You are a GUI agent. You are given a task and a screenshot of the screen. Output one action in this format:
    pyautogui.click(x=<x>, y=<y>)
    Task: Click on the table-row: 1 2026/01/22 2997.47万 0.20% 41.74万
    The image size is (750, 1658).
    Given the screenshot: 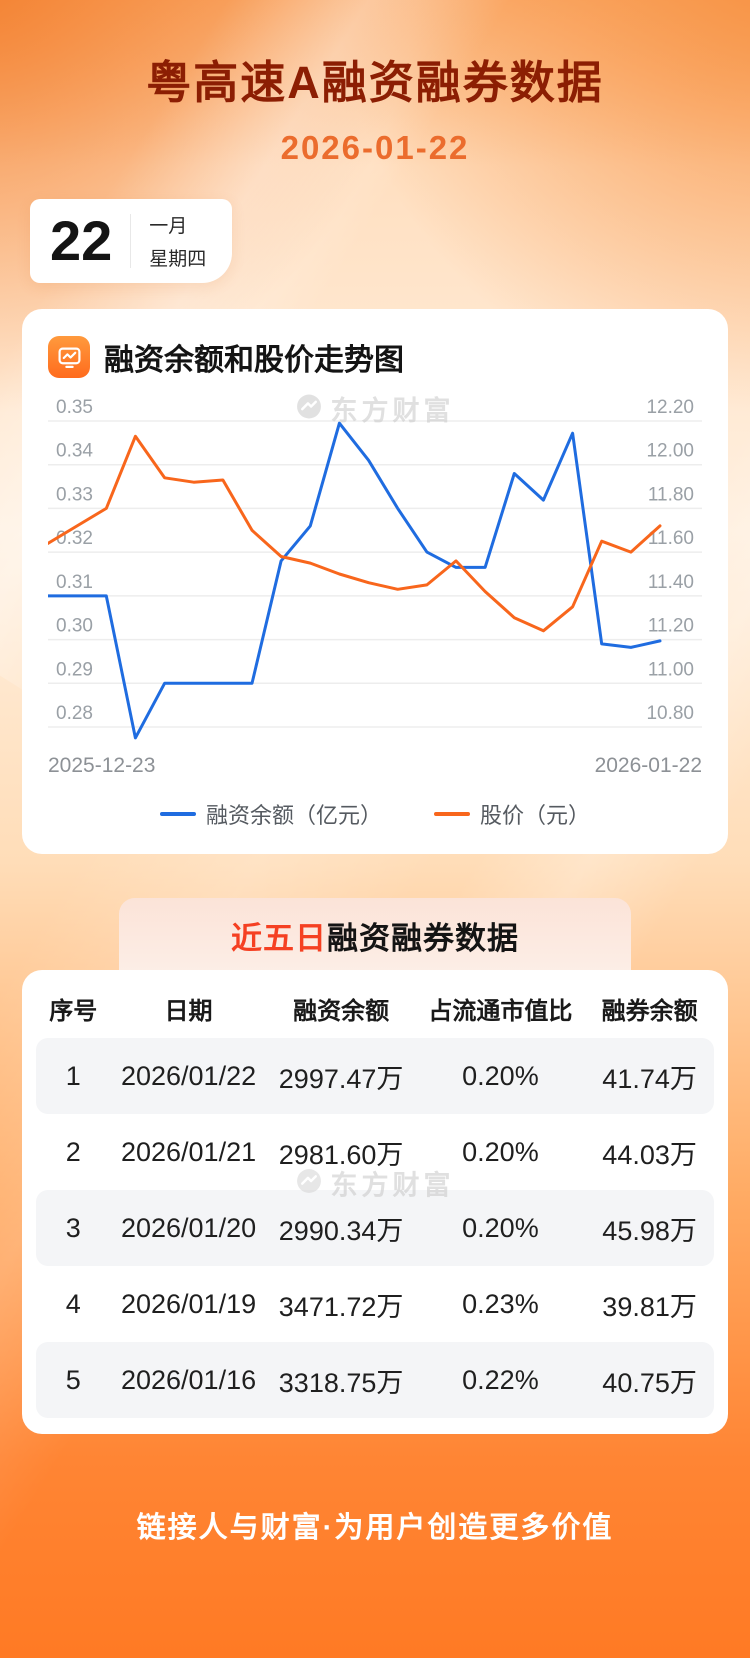 What is the action you would take?
    pyautogui.click(x=375, y=1076)
    